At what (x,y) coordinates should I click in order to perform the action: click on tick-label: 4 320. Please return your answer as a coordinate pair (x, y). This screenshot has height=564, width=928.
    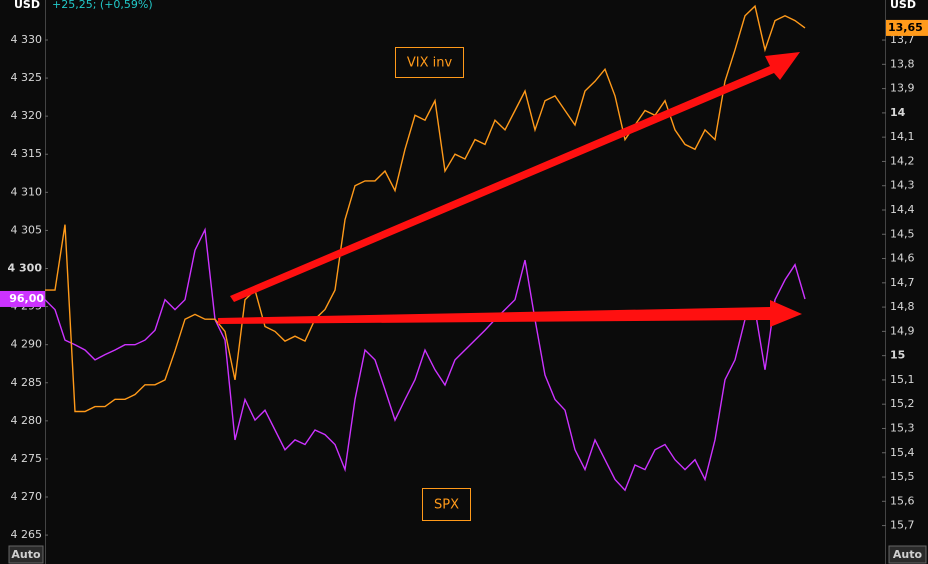
    Looking at the image, I should click on (27, 115).